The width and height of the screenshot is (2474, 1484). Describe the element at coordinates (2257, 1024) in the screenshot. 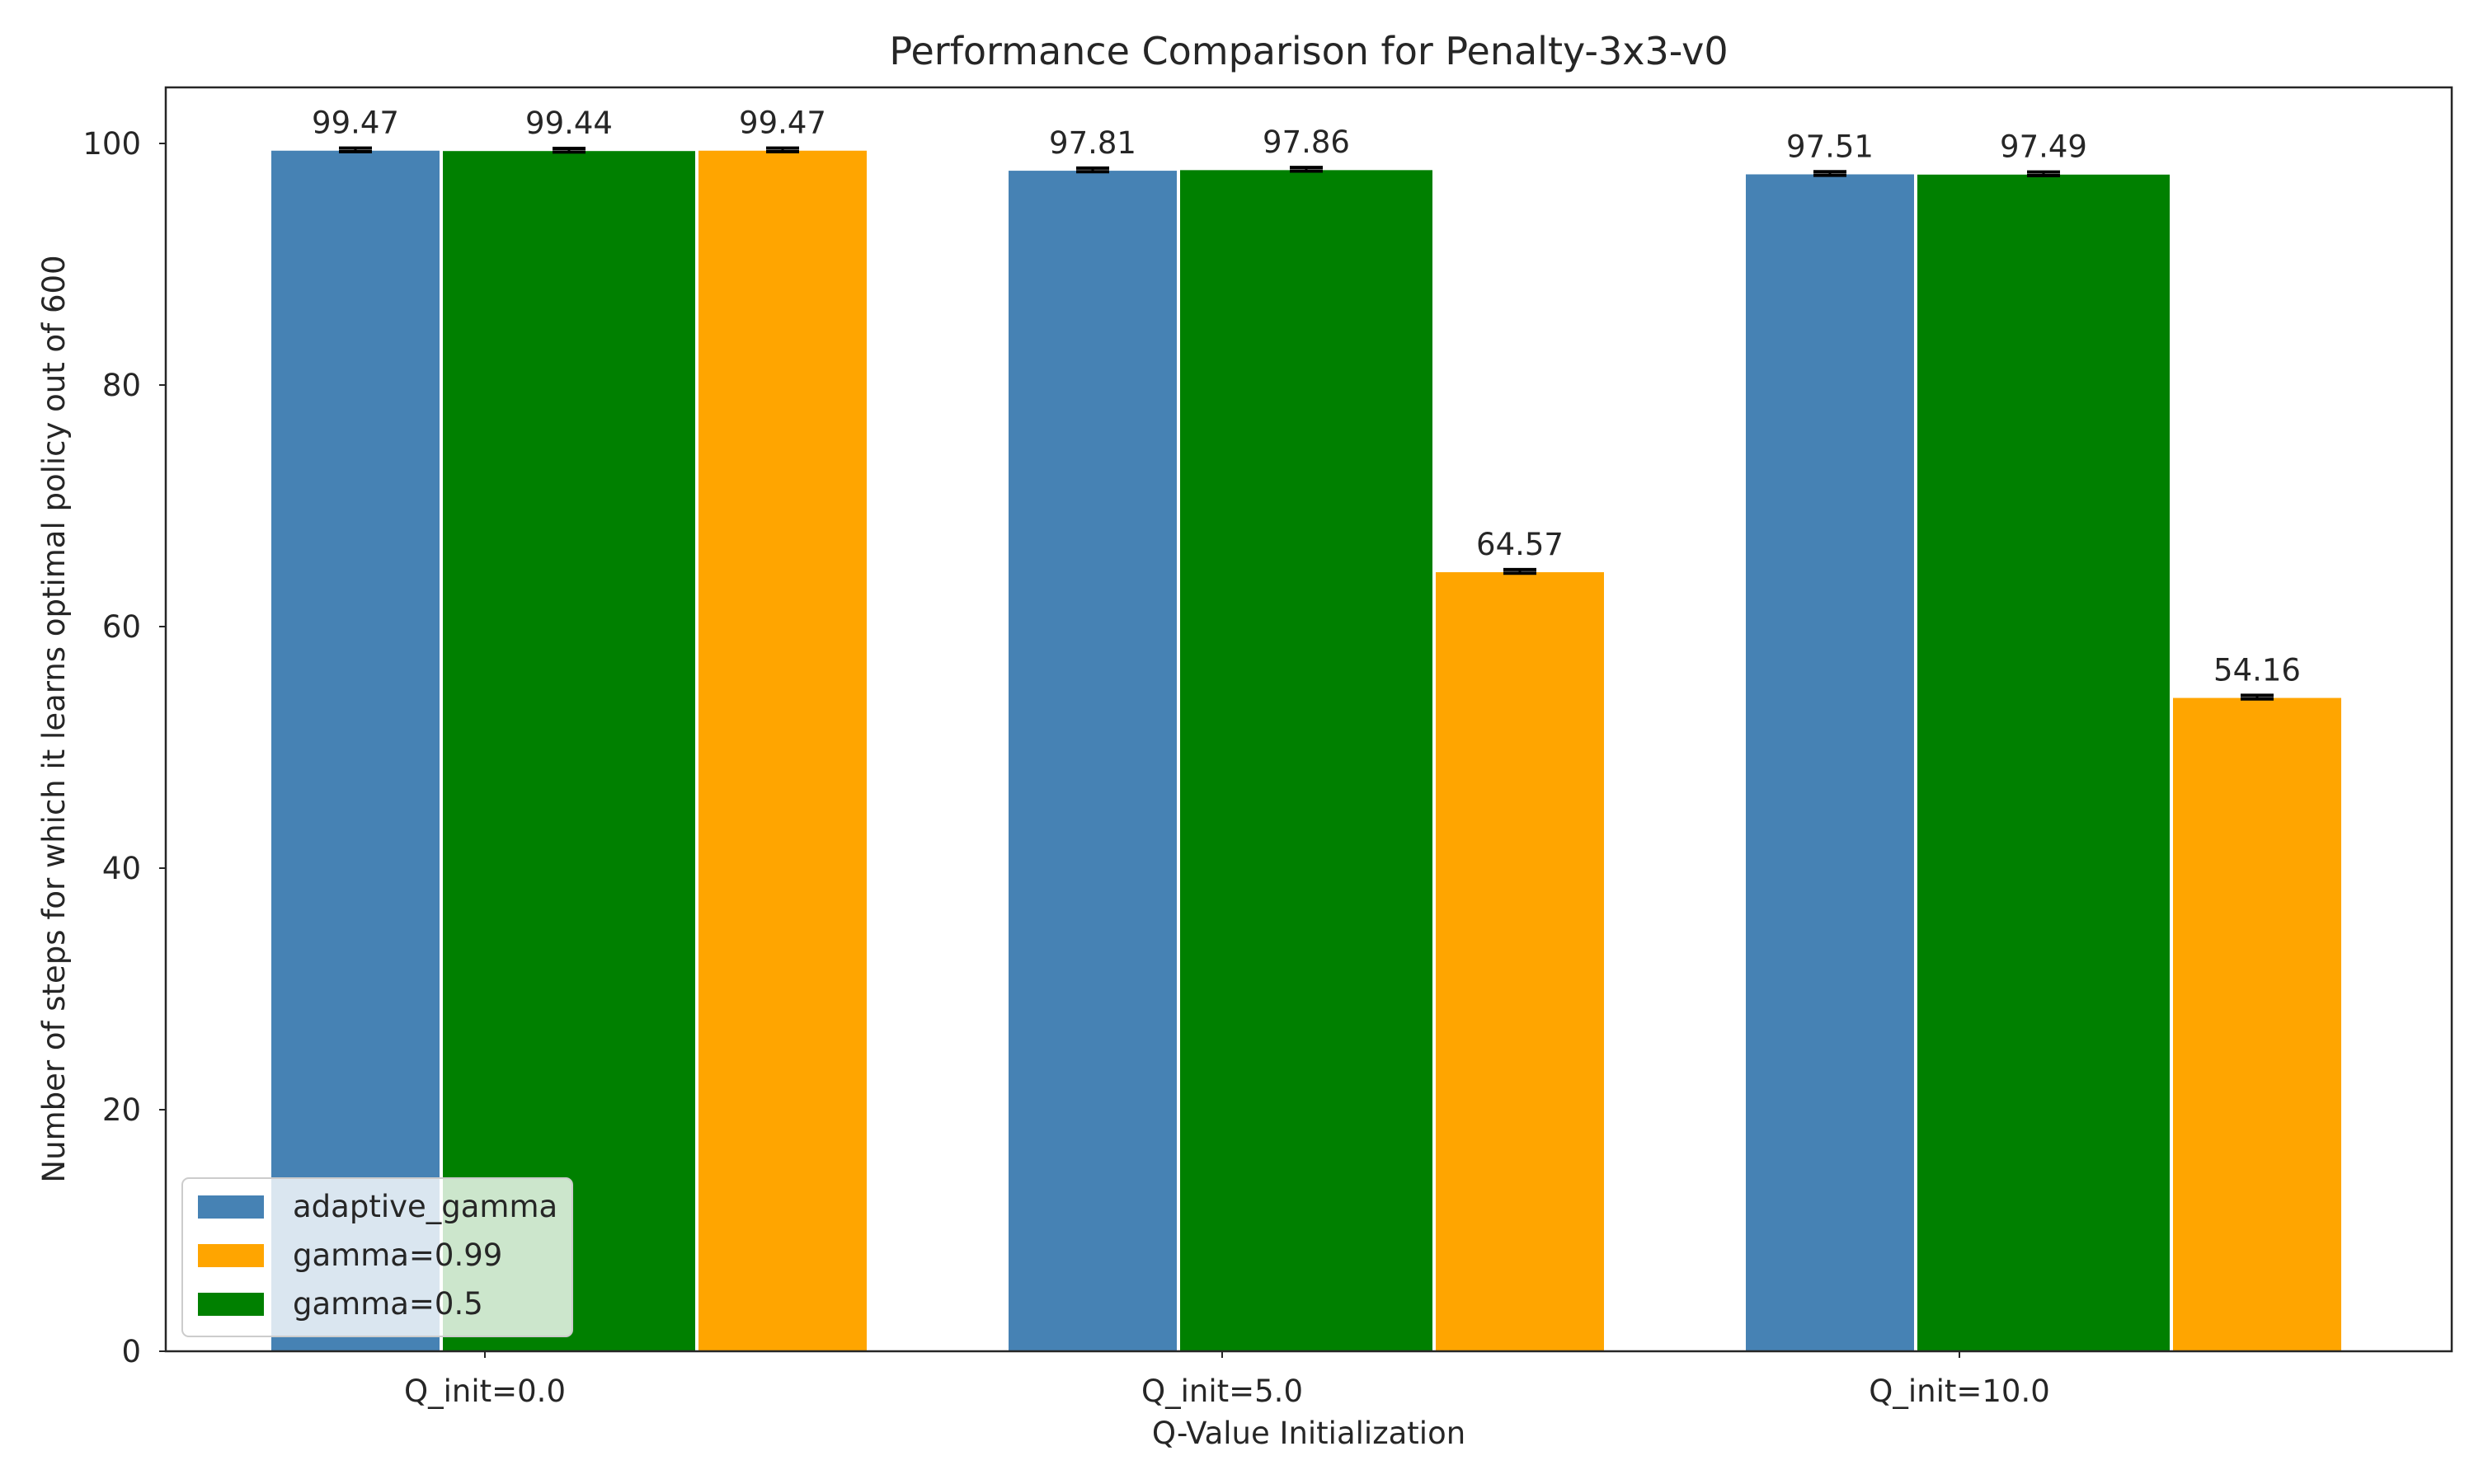

I see `bar-gamma=0.99-Q_init=10.0` at that location.